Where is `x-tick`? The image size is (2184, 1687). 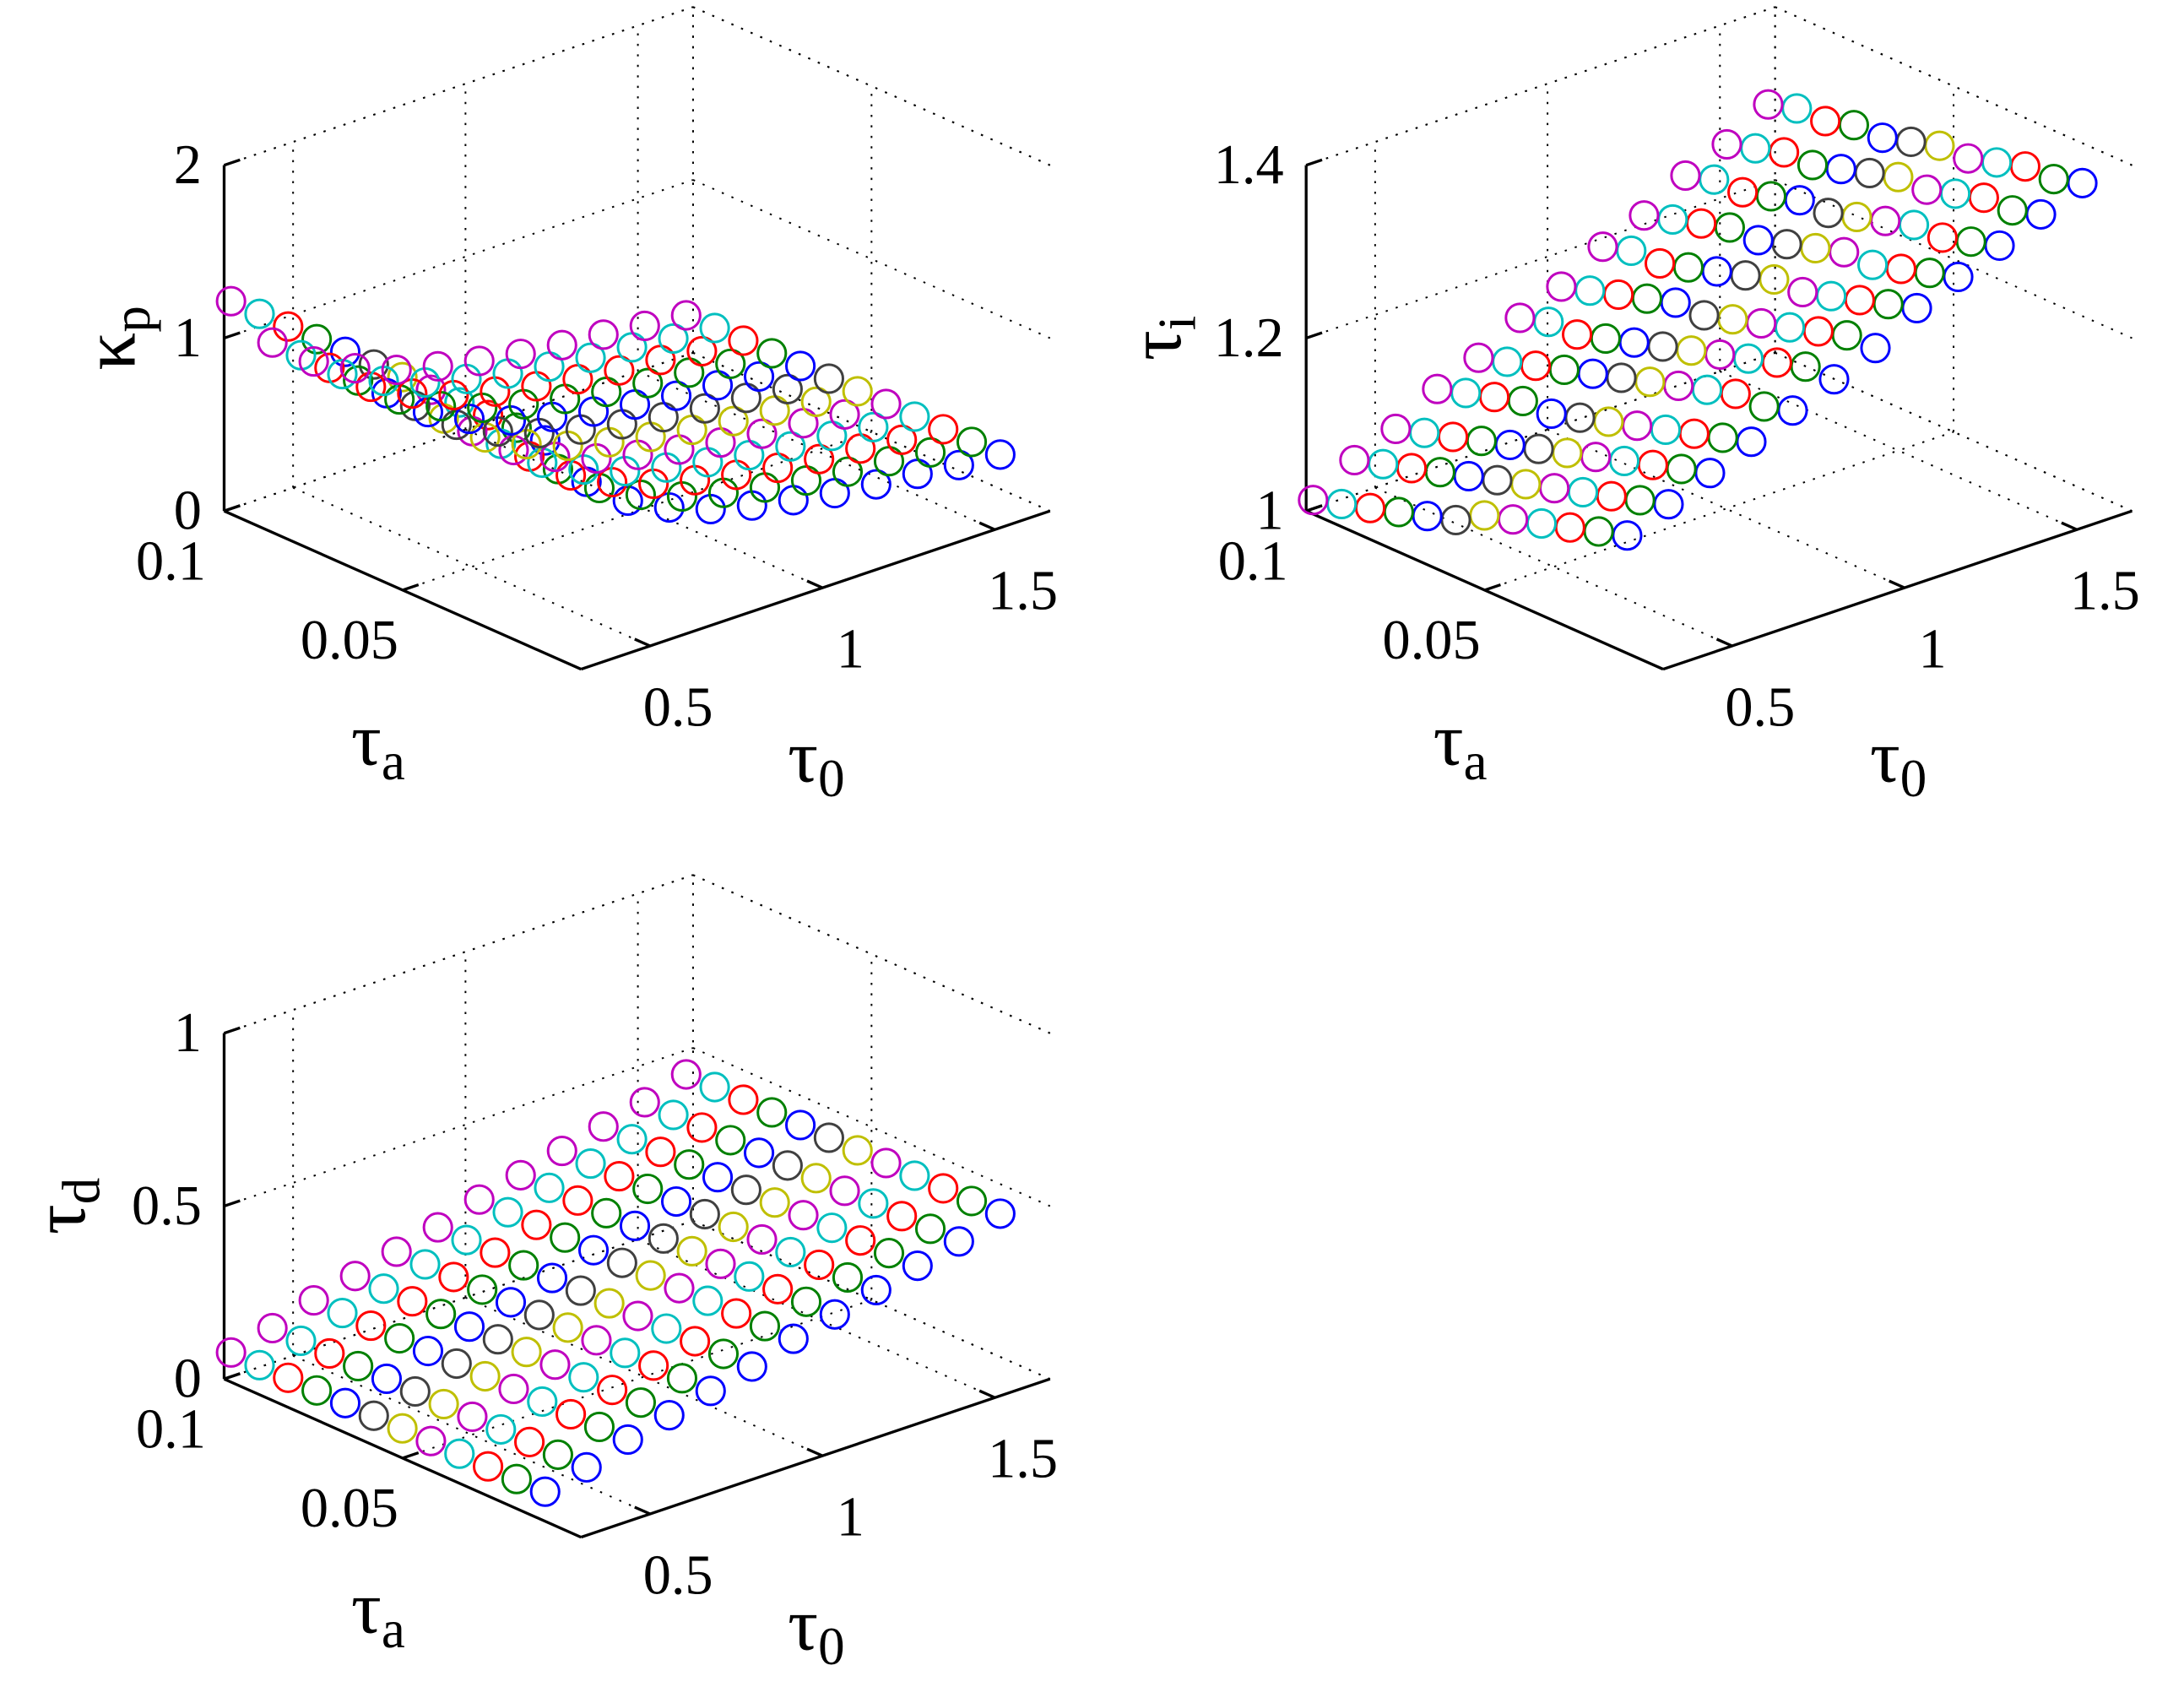
x-tick is located at coordinates (987, 1394).